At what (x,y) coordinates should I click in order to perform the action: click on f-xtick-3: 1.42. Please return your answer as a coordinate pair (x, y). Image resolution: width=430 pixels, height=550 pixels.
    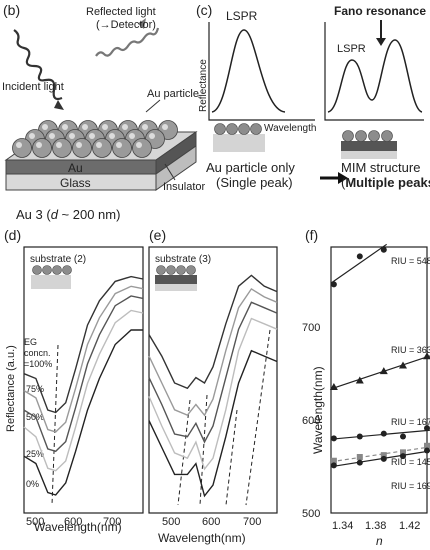
    Looking at the image, I should click on (409, 526).